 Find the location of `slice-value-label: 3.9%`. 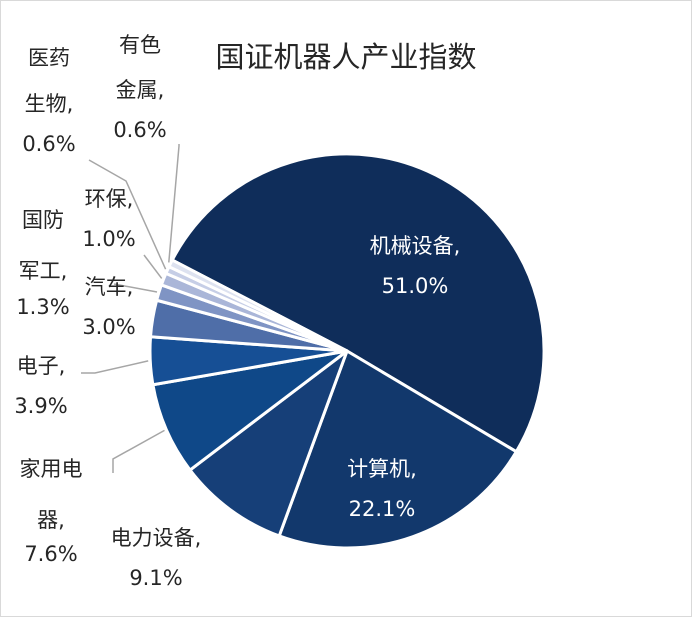

slice-value-label: 3.9% is located at coordinates (40, 406).